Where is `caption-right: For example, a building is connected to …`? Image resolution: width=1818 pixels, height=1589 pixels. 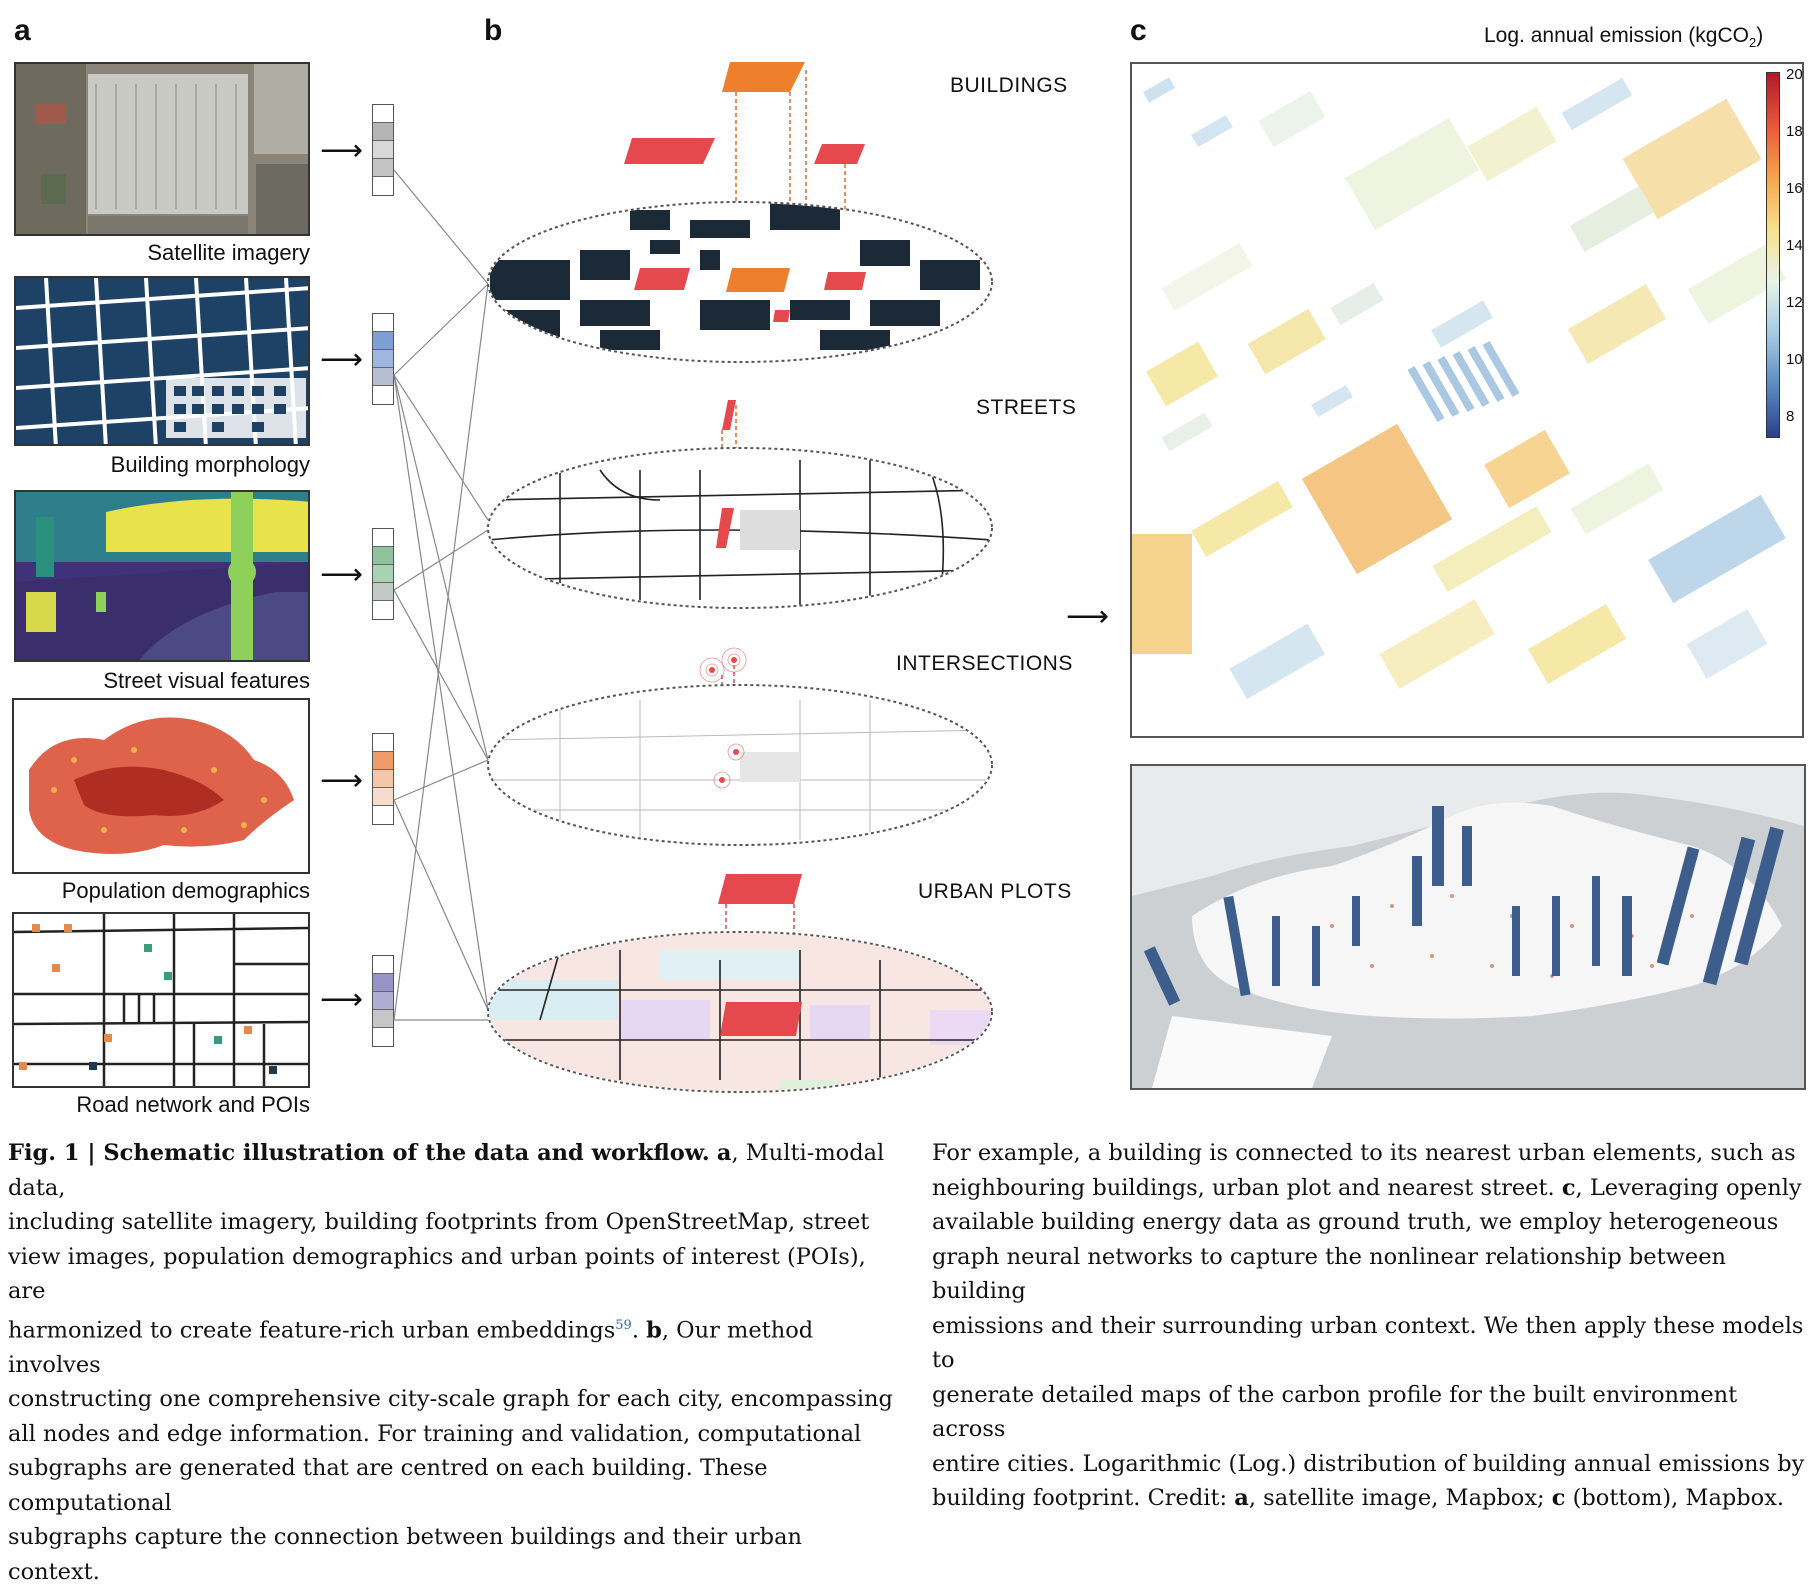
caption-right: For example, a building is connected to … is located at coordinates (1372, 1326).